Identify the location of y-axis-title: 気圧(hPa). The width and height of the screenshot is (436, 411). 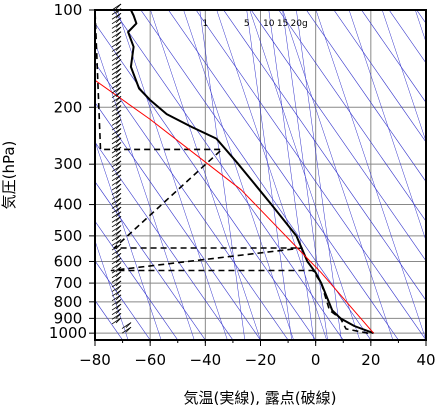
(9, 175).